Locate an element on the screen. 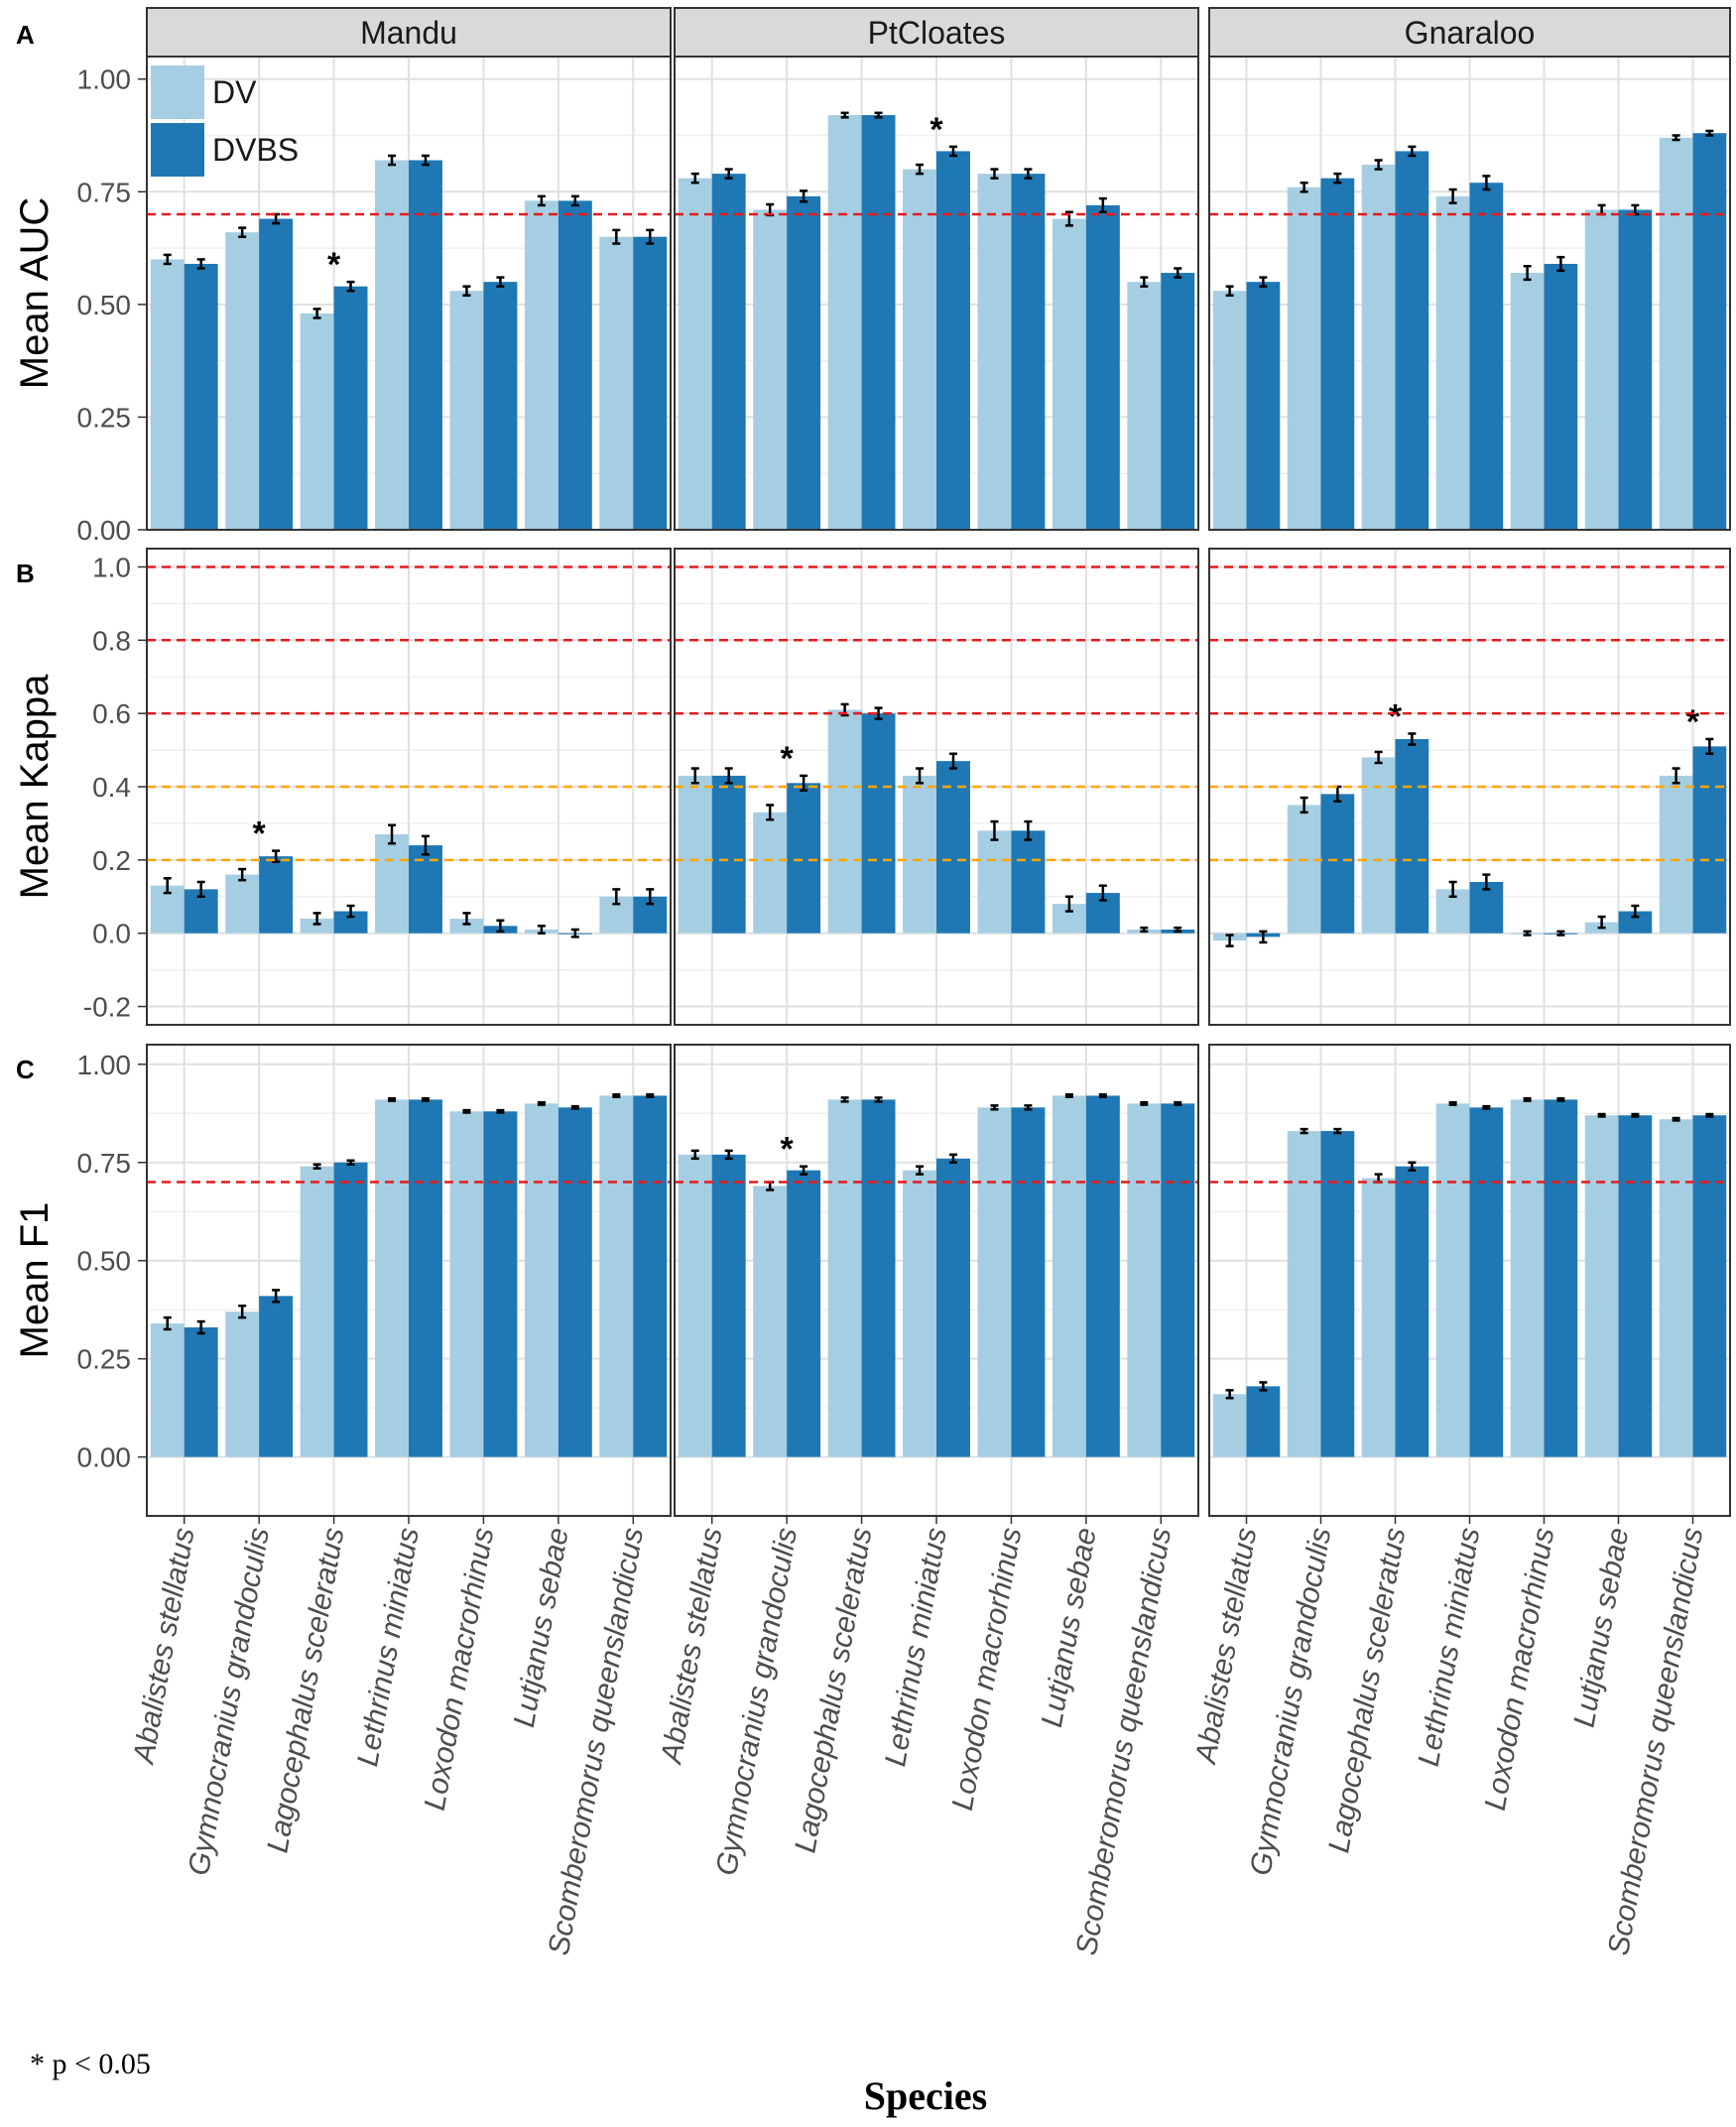 Image resolution: width=1736 pixels, height=2127 pixels. y-axis-label-C: Mean F1 is located at coordinates (35, 1280).